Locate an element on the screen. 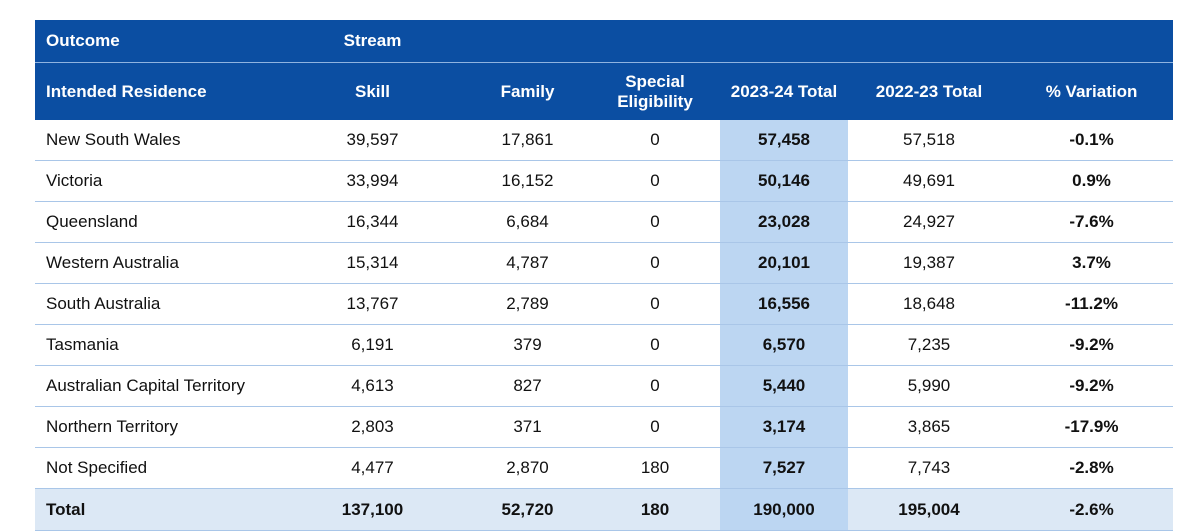 The width and height of the screenshot is (1200, 531). cell: 7,235 is located at coordinates (929, 345).